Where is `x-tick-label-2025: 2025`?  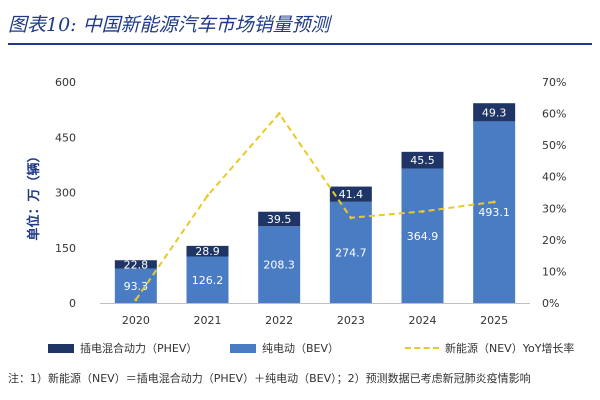
x-tick-label-2025: 2025 is located at coordinates (494, 320).